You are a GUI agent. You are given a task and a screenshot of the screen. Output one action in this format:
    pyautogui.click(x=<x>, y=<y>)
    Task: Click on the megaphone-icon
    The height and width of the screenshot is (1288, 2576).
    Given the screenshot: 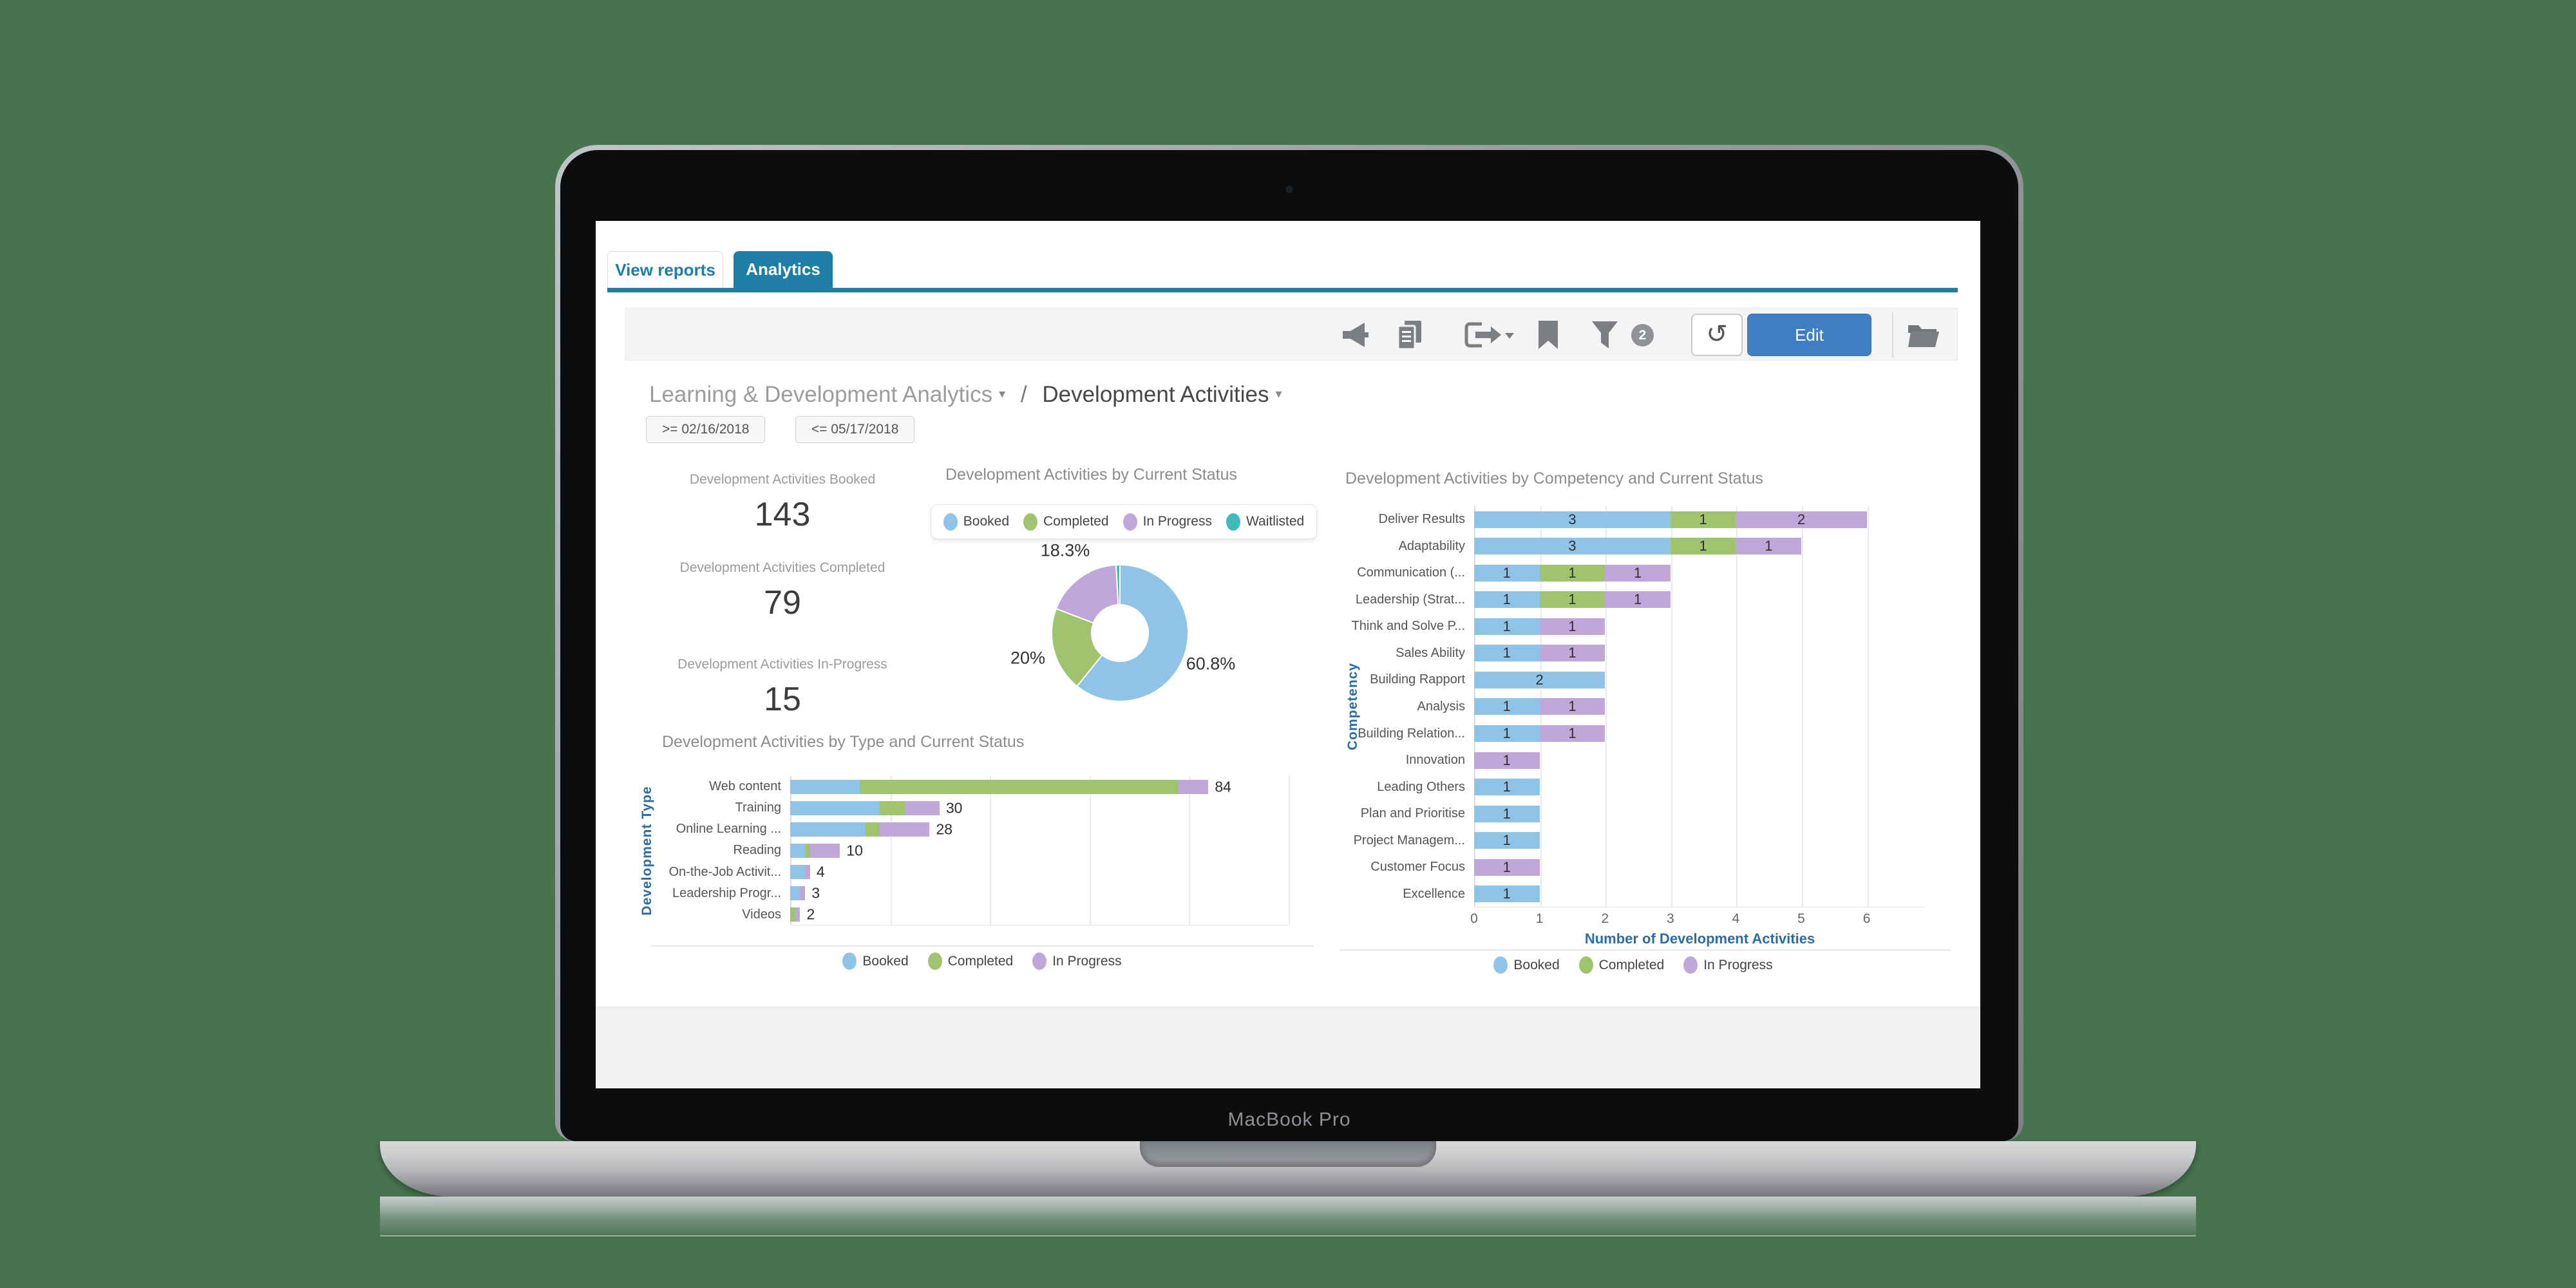 What is the action you would take?
    pyautogui.click(x=1355, y=334)
    